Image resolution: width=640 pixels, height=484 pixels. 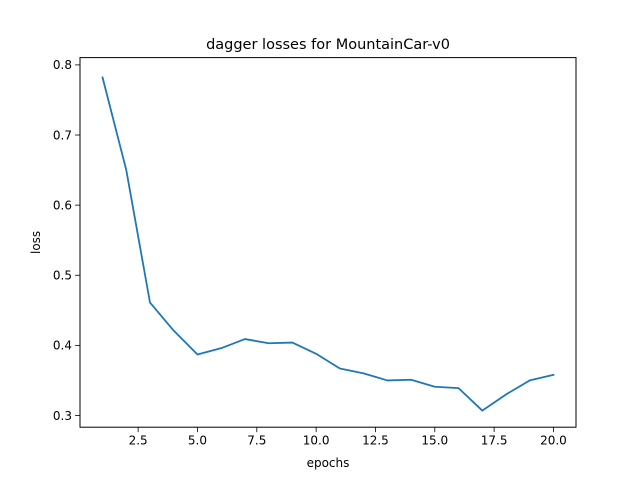 I want to click on y-tick-label: 0.6, so click(x=62, y=205).